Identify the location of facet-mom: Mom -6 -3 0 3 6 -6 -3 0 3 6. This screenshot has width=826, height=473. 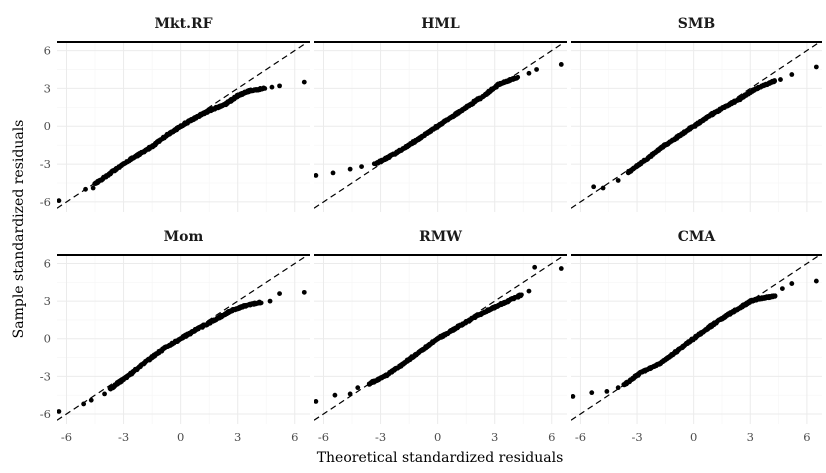
(175, 336).